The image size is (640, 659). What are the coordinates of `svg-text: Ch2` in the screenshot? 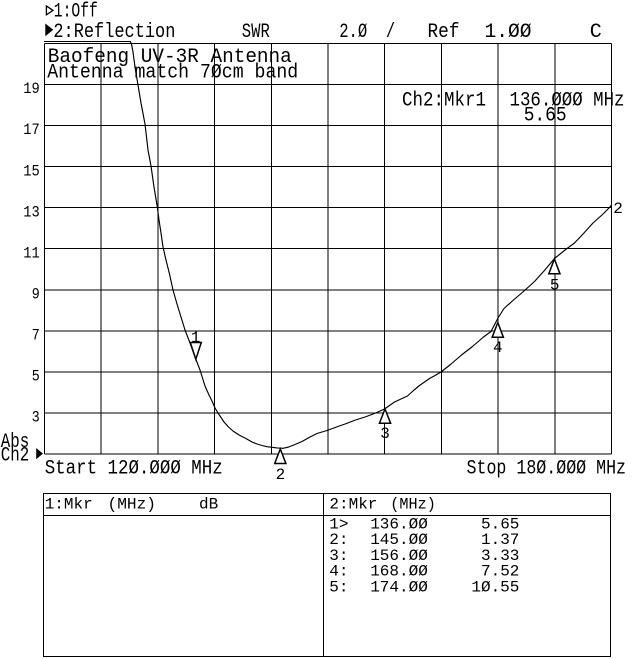 It's located at (15, 456).